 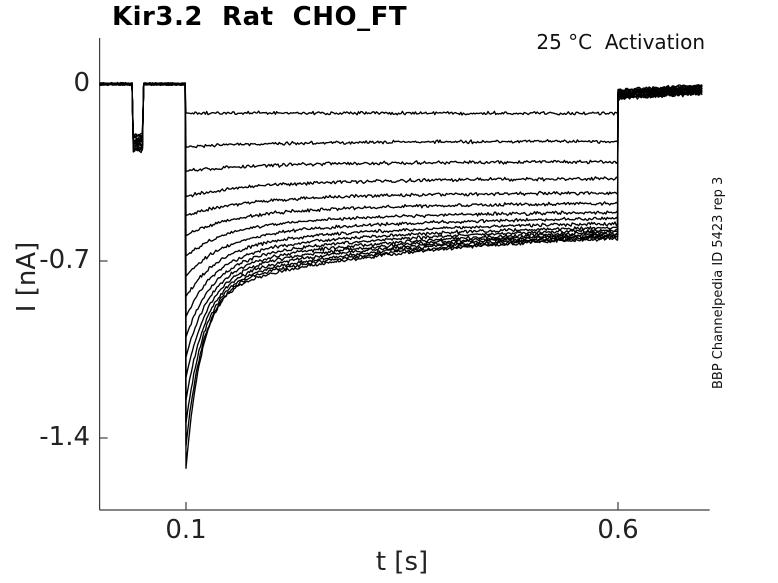 I want to click on channelpedia-watermark: BBP Channelpedia ID 5423 rep 3, so click(x=718, y=282).